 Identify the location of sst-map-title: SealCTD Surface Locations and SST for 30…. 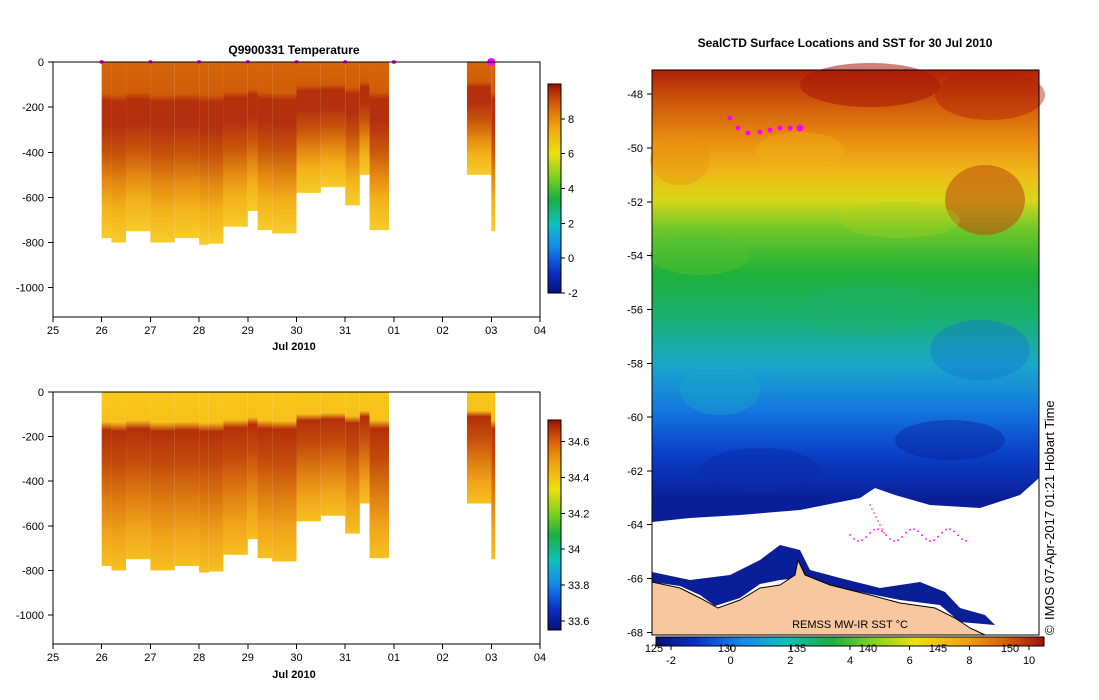
(845, 43).